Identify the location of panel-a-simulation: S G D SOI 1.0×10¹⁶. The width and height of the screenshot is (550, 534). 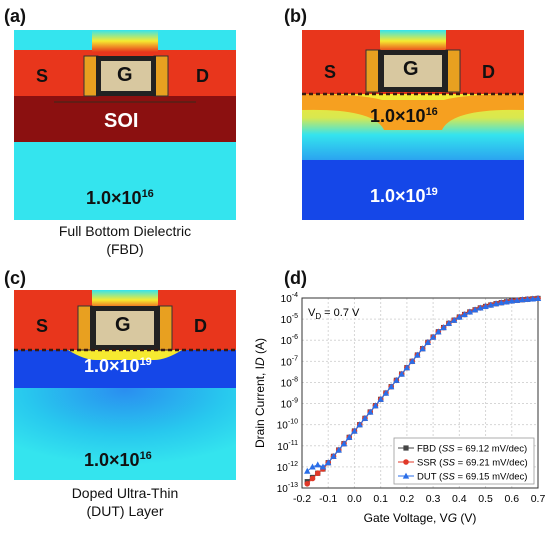
(125, 125).